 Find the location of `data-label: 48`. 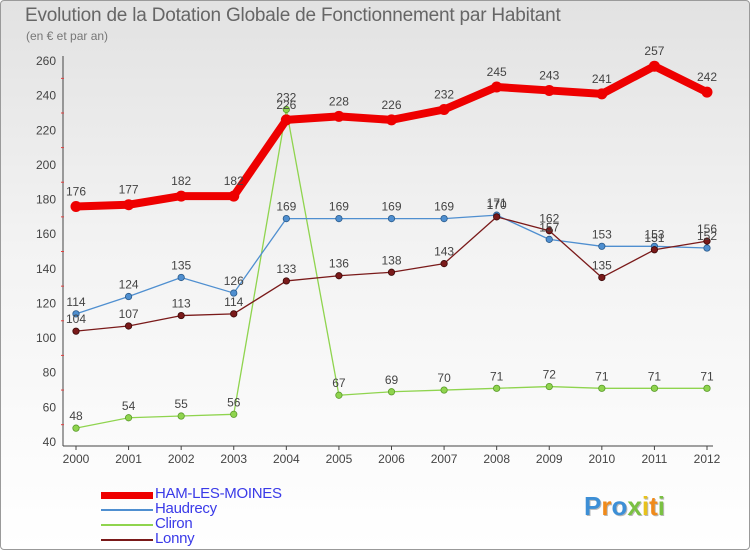

data-label: 48 is located at coordinates (76, 416).